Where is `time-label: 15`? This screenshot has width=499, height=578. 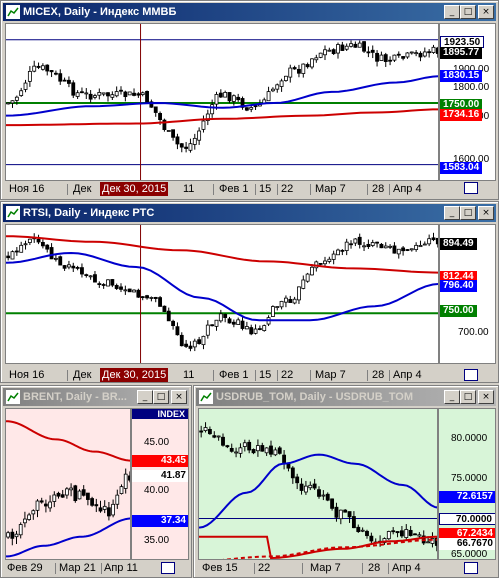
time-label: 15 is located at coordinates (265, 375).